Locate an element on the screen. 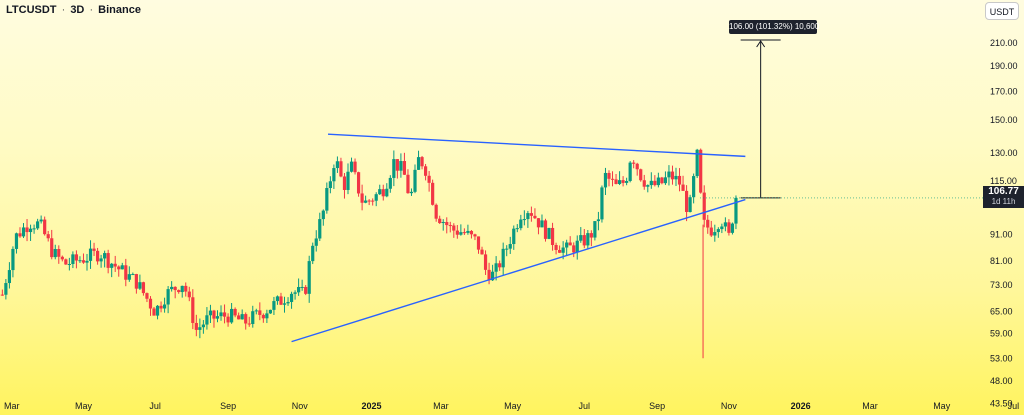 This screenshot has height=415, width=1024. y-tick-label: 170.00 is located at coordinates (1004, 91).